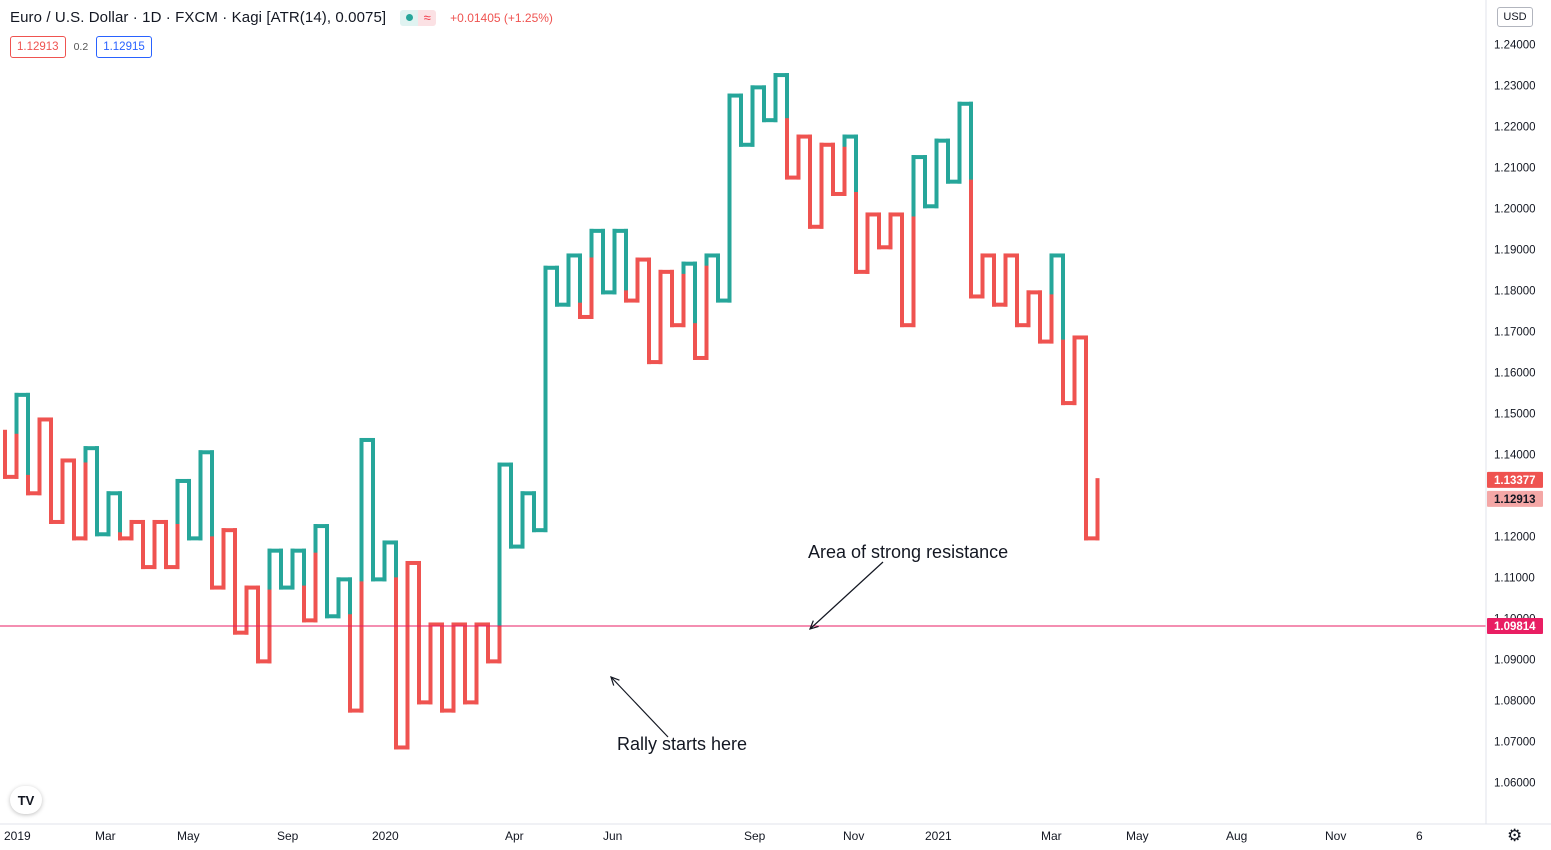 This screenshot has height=850, width=1551. I want to click on bid-ask-widget: 1.12913 0.2 1.12915, so click(81, 47).